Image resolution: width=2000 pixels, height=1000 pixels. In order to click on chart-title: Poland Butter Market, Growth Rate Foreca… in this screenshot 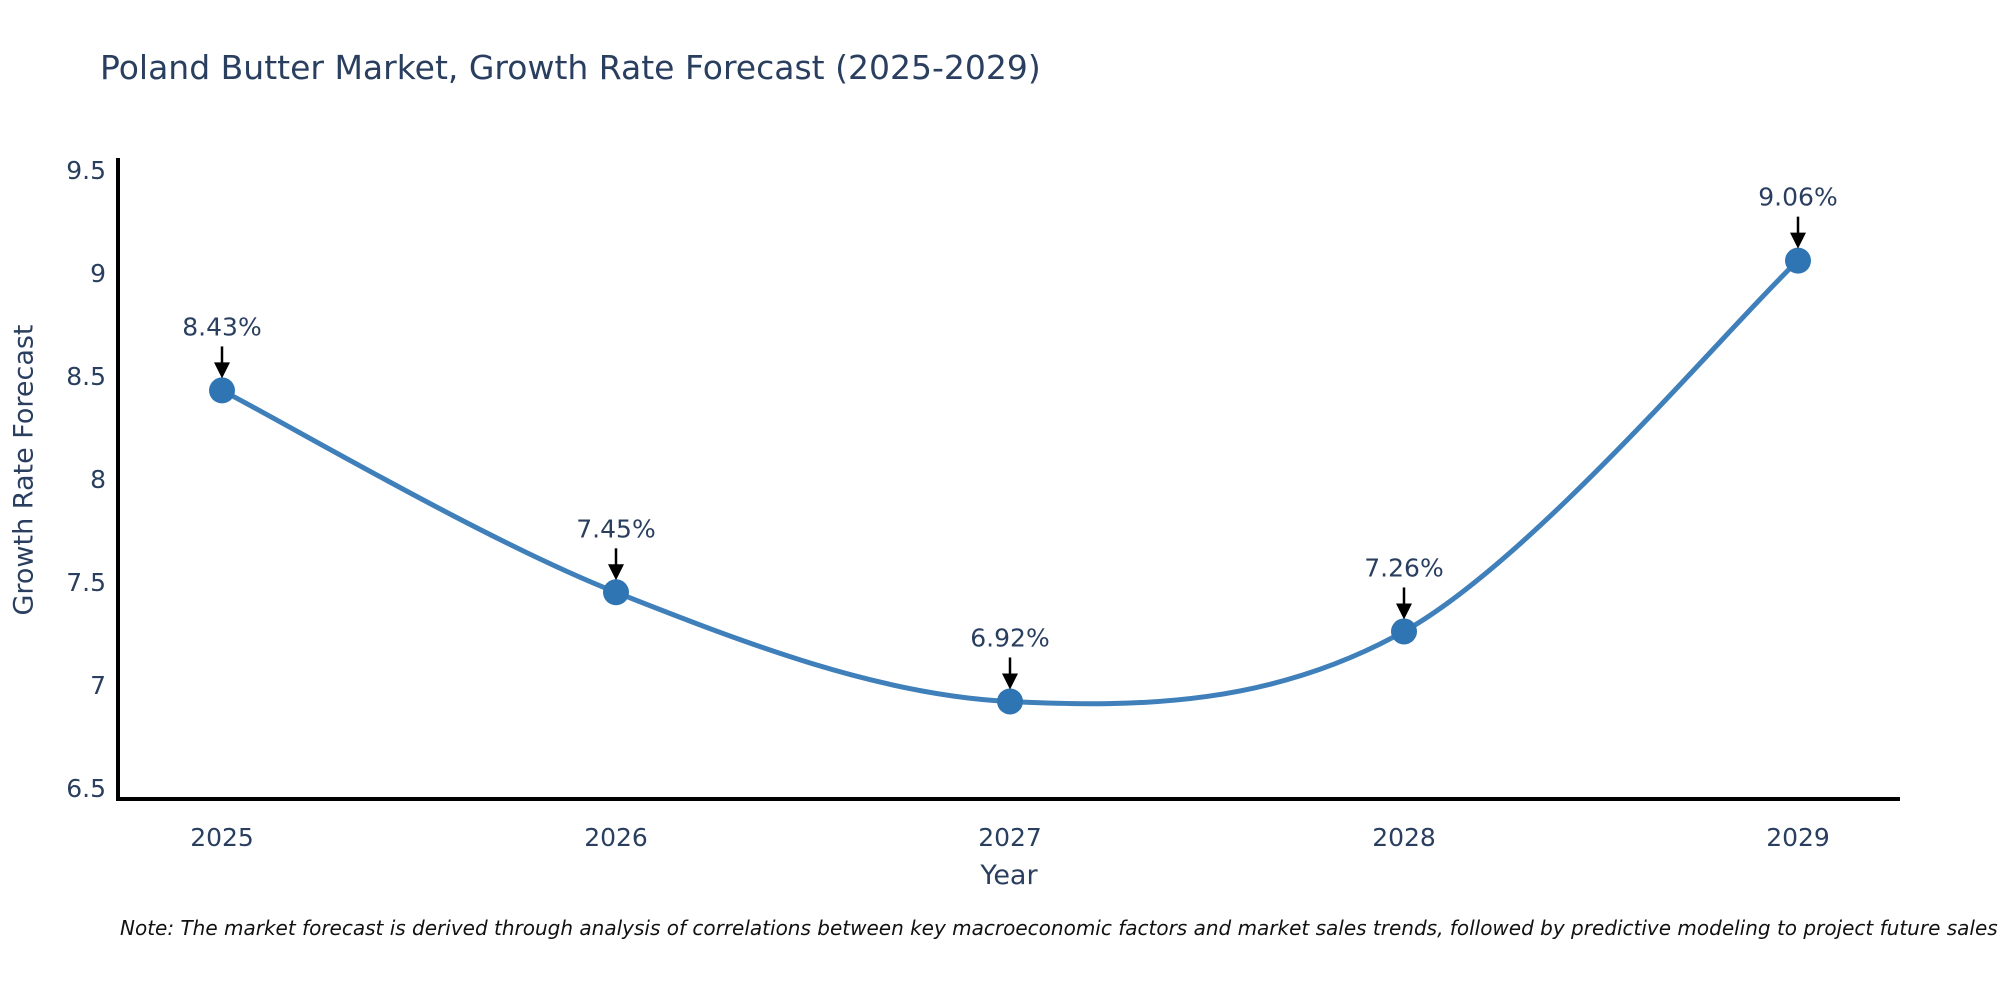, I will do `click(570, 67)`.